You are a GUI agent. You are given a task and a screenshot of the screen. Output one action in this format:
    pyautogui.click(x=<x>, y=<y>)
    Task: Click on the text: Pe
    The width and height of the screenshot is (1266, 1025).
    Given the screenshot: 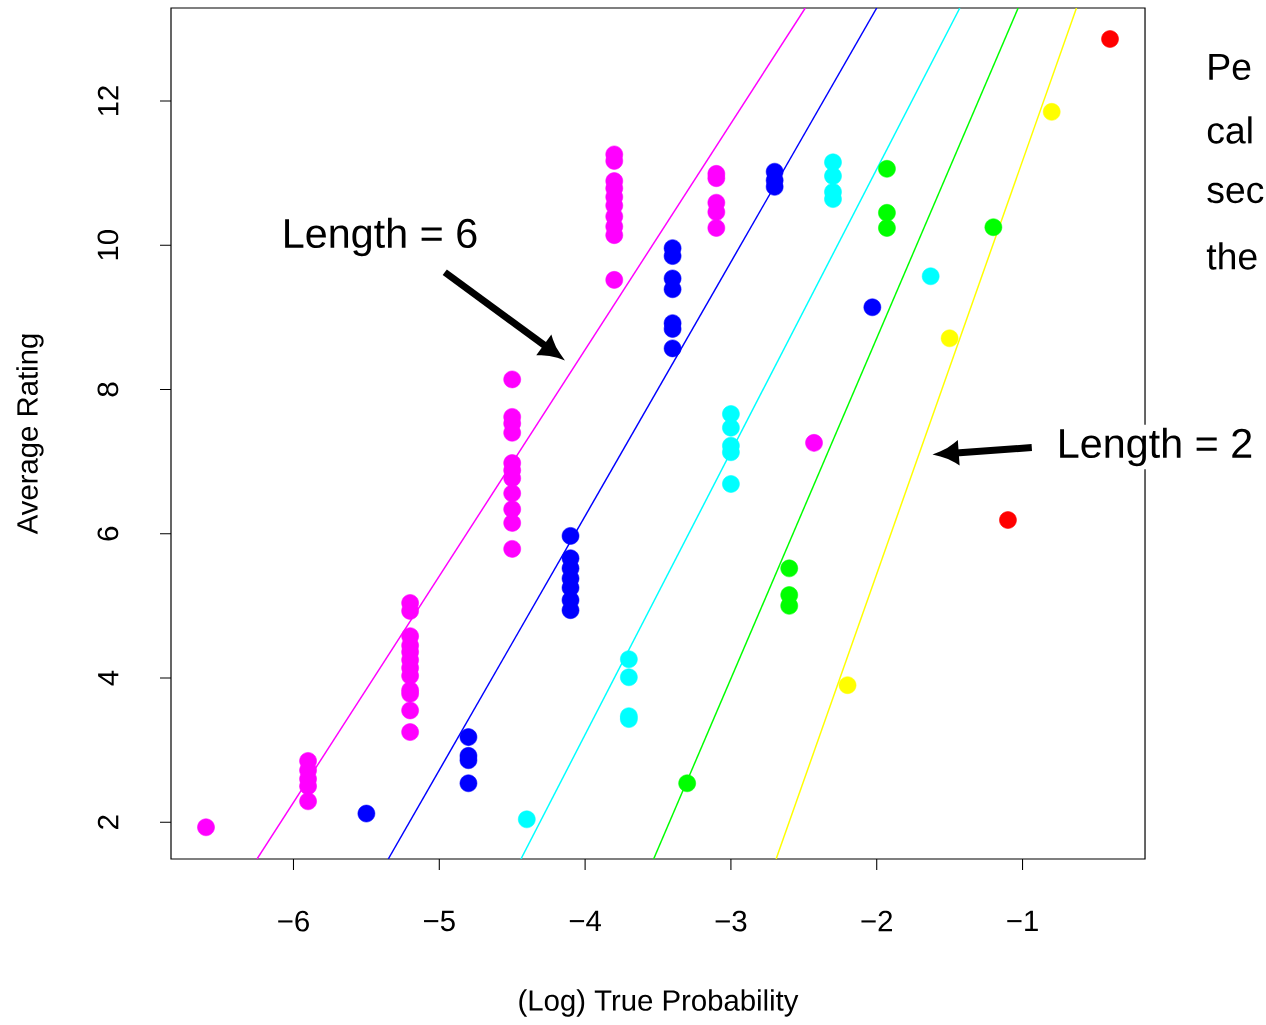 What is the action you would take?
    pyautogui.click(x=1230, y=67)
    